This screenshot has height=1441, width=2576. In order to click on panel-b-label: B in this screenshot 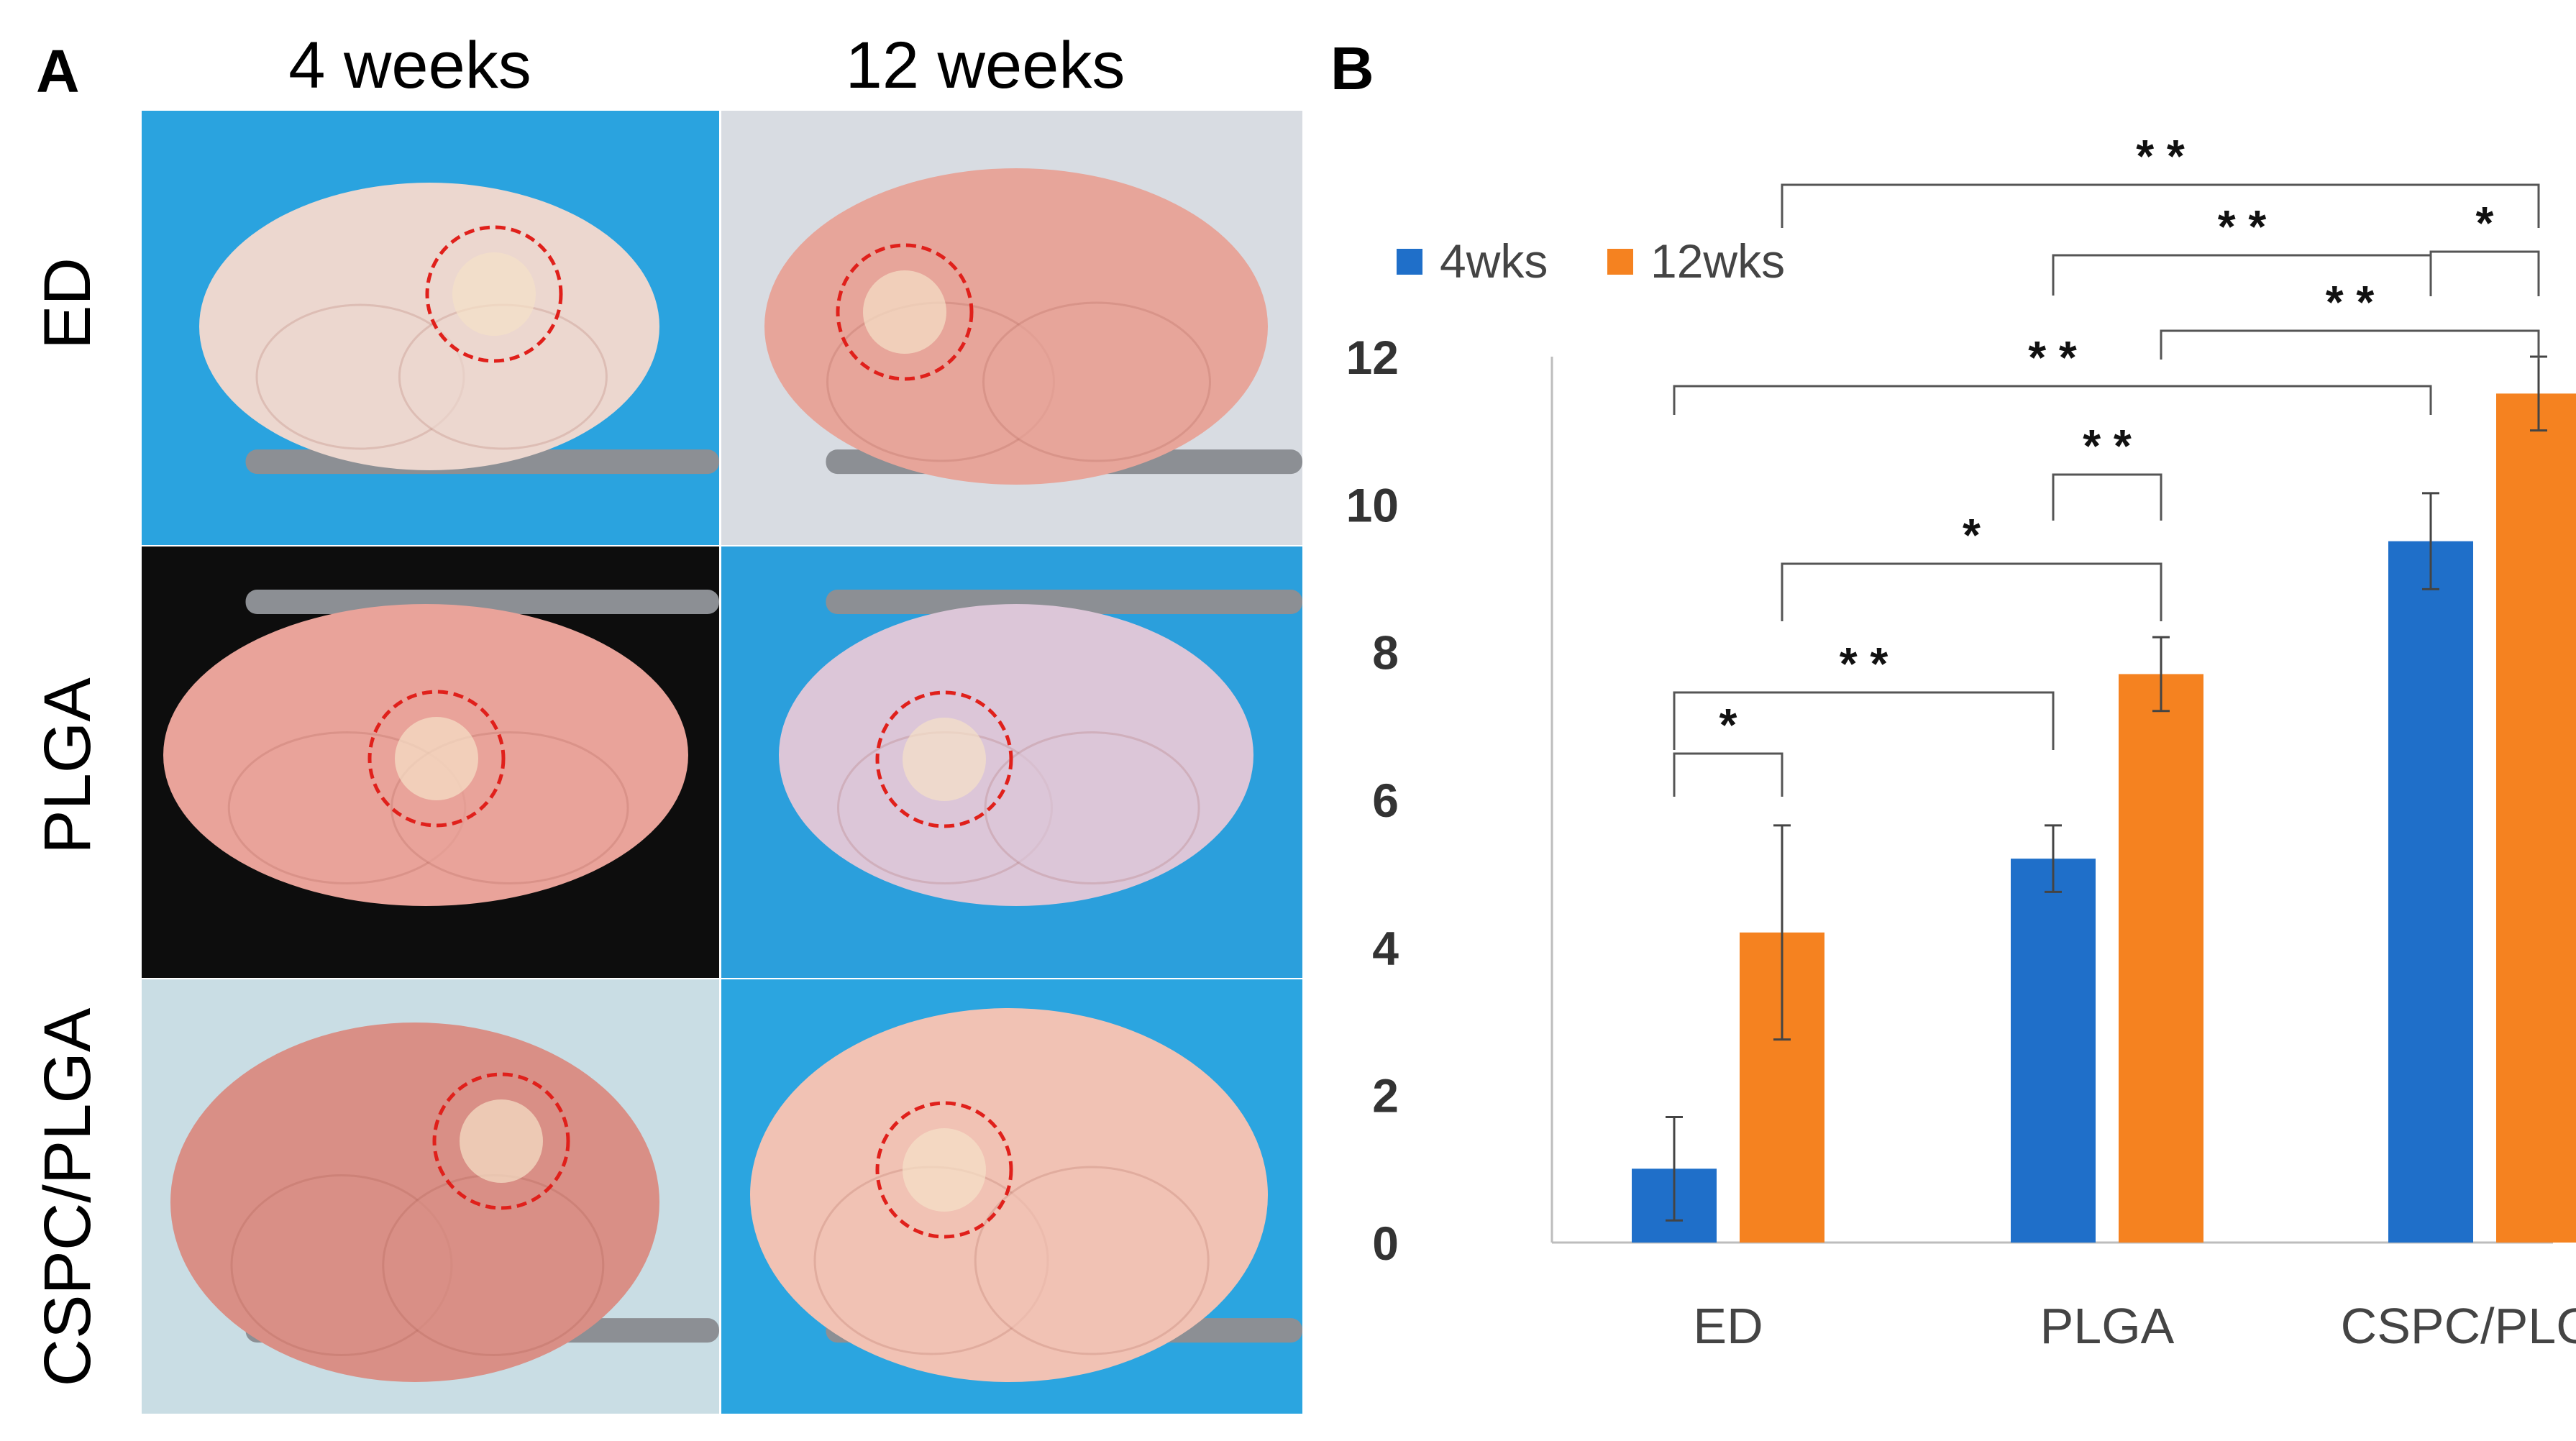, I will do `click(1352, 68)`.